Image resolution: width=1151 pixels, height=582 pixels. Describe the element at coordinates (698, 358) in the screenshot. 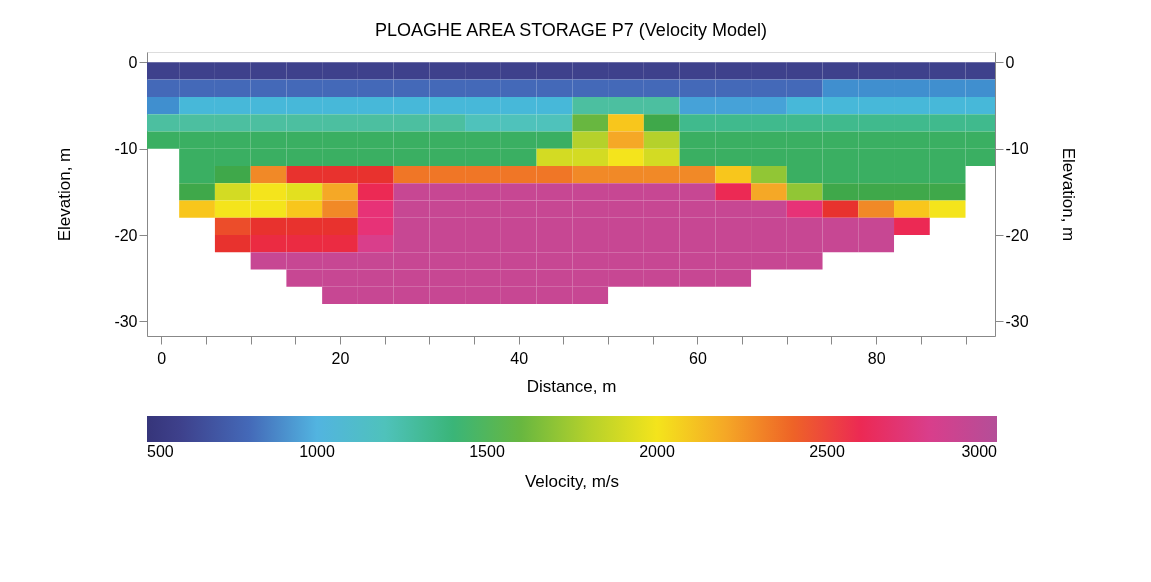

I see `x-tick-label: 60` at that location.